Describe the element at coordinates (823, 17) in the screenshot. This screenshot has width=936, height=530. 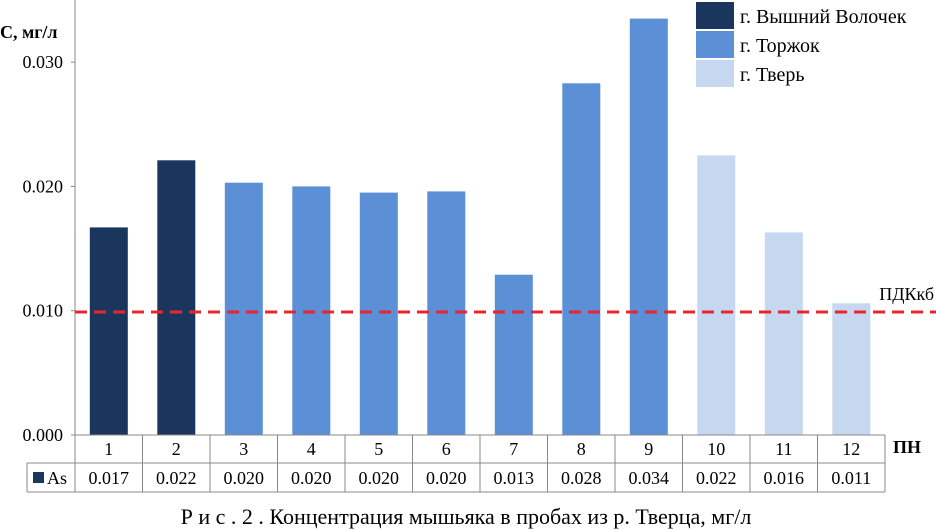
I see `legend-label: г. Вышний Волочек` at that location.